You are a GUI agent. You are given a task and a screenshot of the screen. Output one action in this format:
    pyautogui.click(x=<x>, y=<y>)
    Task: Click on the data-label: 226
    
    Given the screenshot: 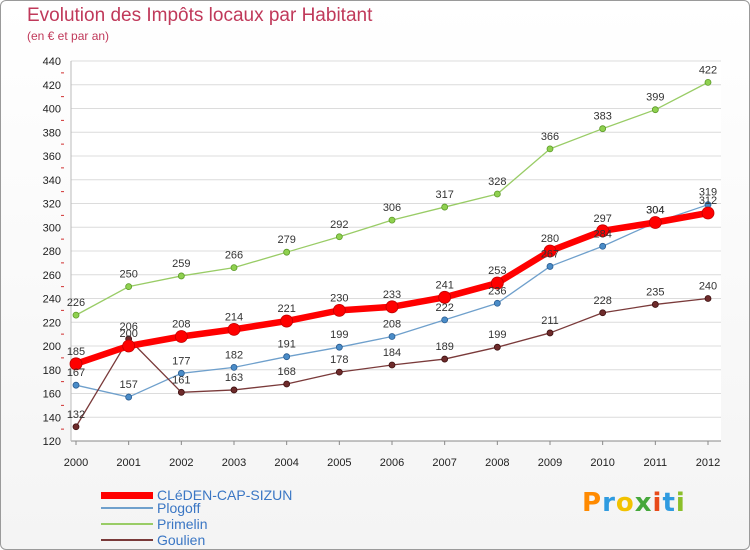 What is the action you would take?
    pyautogui.click(x=76, y=303)
    